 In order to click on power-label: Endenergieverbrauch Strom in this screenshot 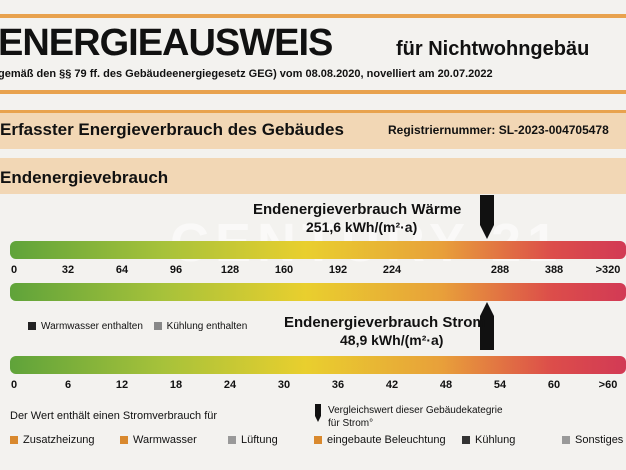, I will do `click(385, 322)`.